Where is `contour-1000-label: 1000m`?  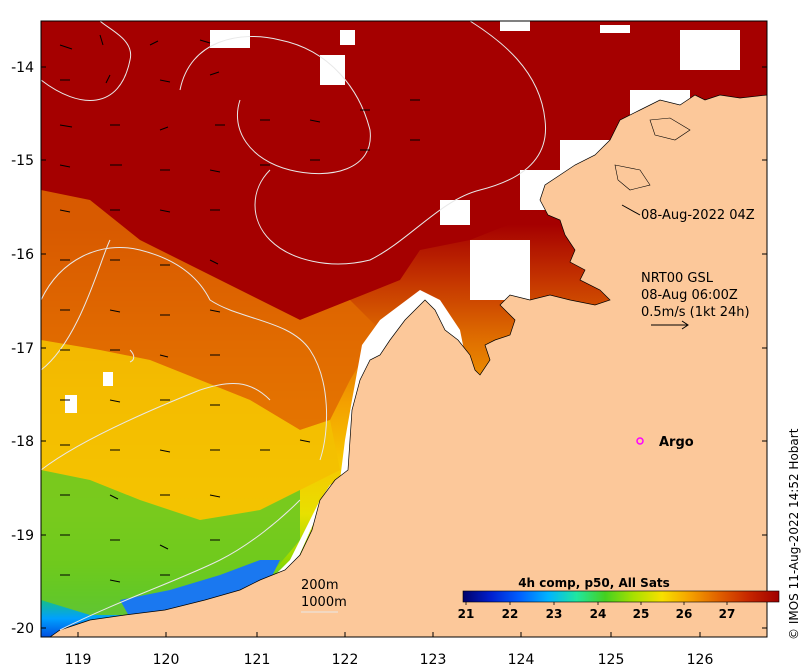
contour-1000-label: 1000m is located at coordinates (324, 602).